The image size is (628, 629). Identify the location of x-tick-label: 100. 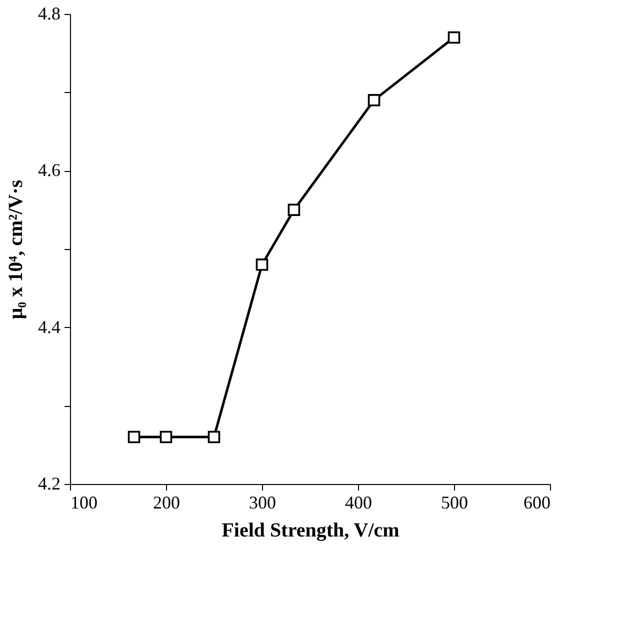
(84, 502).